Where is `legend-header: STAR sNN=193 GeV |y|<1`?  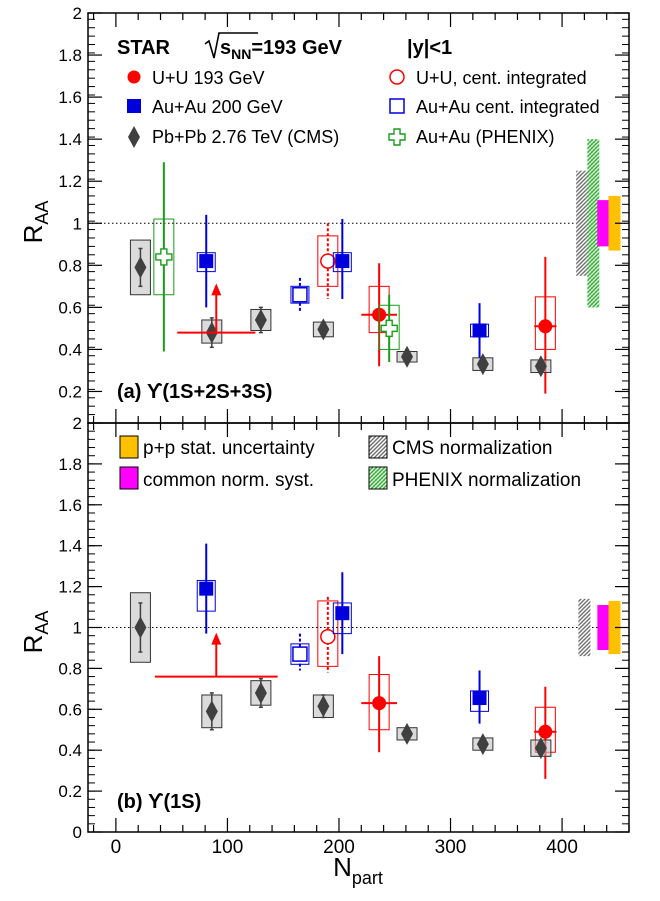 legend-header: STAR sNN=193 GeV |y|<1 is located at coordinates (284, 47).